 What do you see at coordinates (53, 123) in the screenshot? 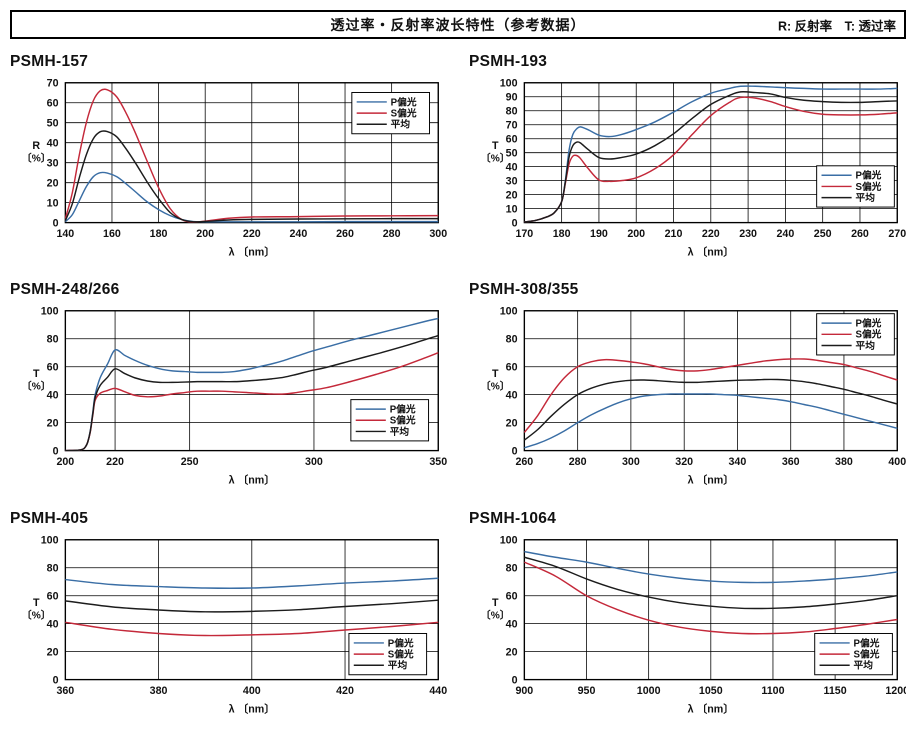
I see `y-tick-label: 50` at bounding box center [53, 123].